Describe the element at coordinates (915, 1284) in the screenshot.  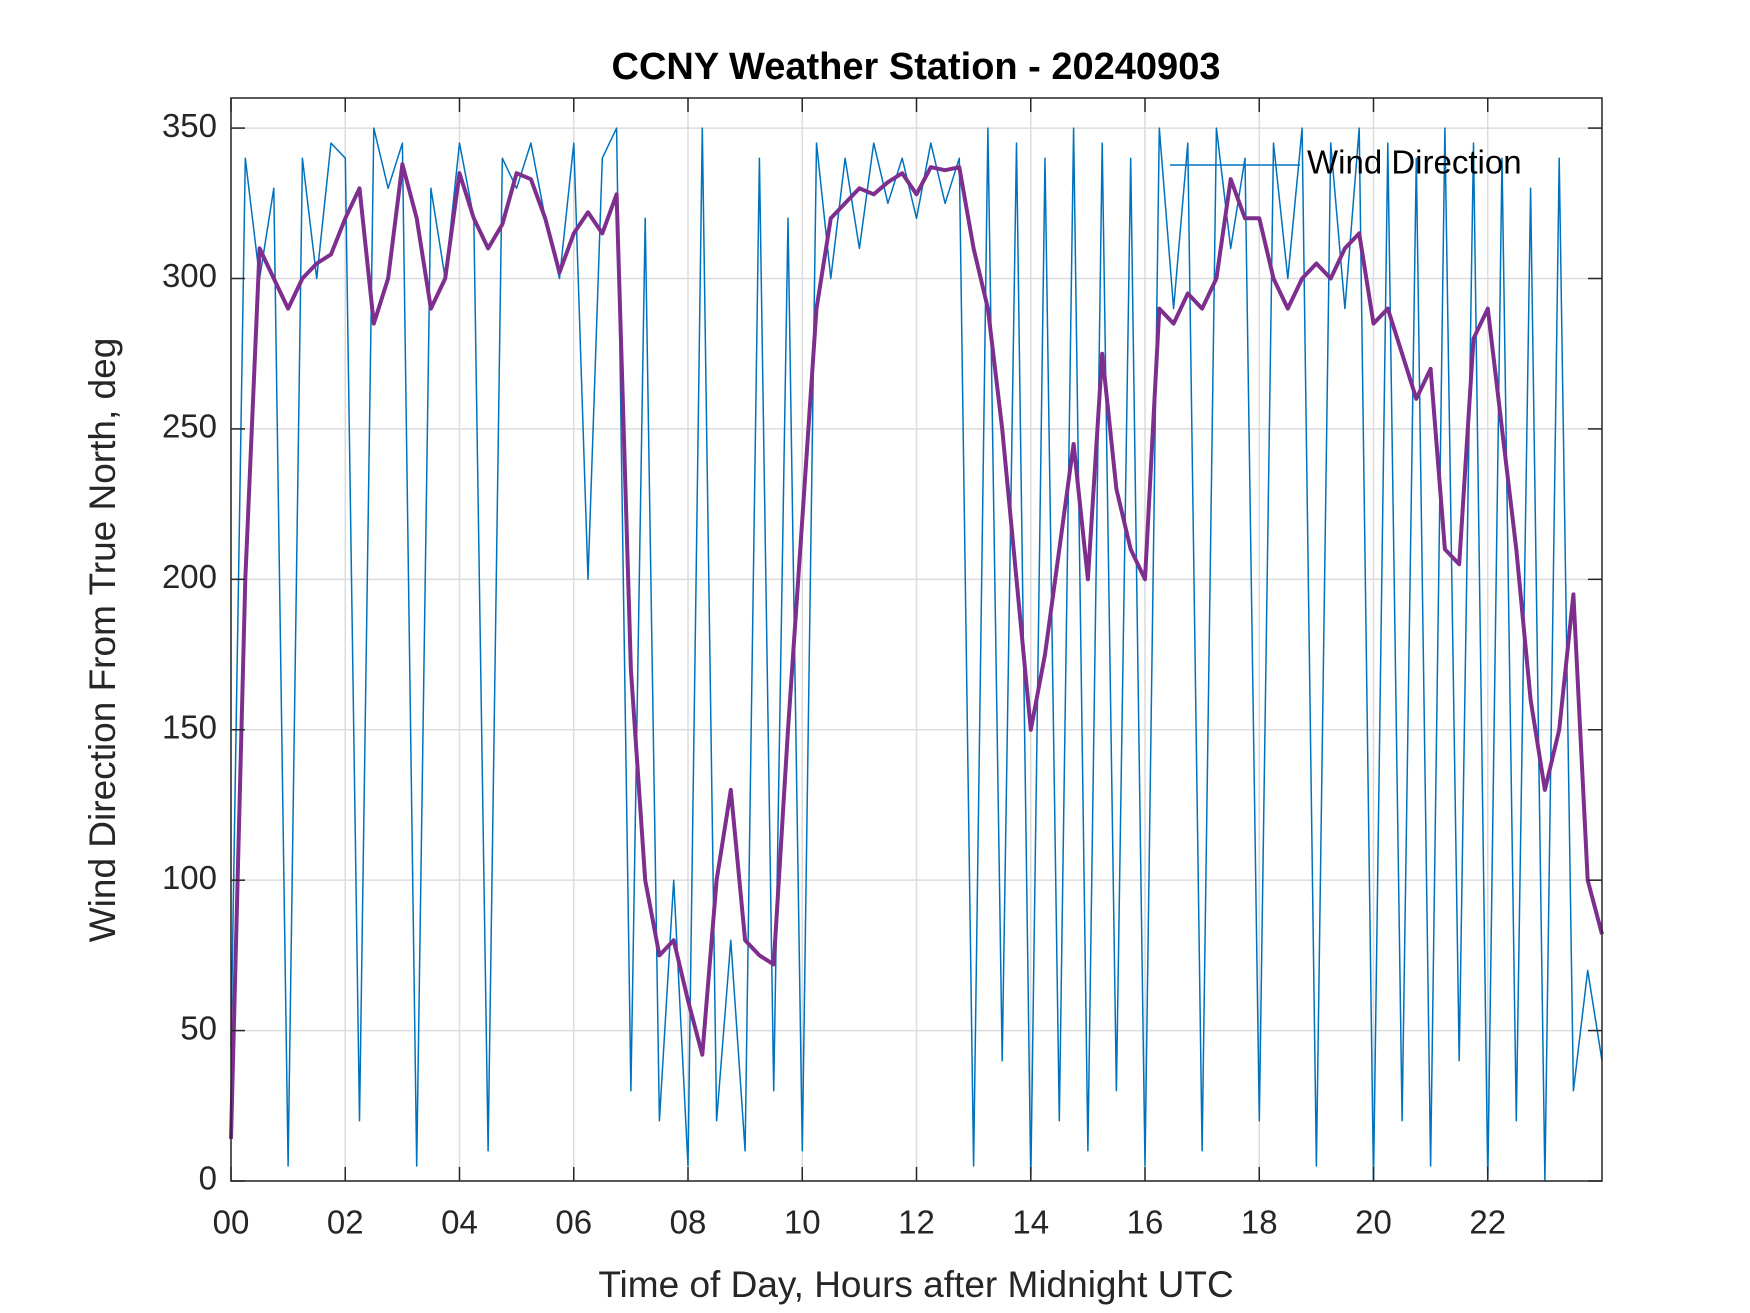
I see `x-axis-label: Time of Day, Hours after Midnight UTC` at that location.